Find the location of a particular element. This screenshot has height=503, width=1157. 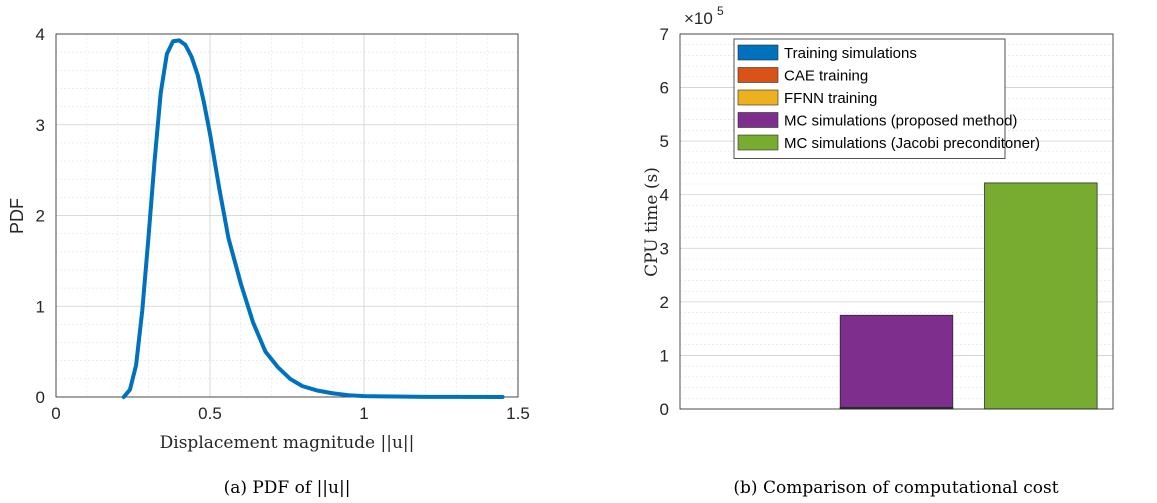

cost-y-tick-label: 3 is located at coordinates (664, 248).